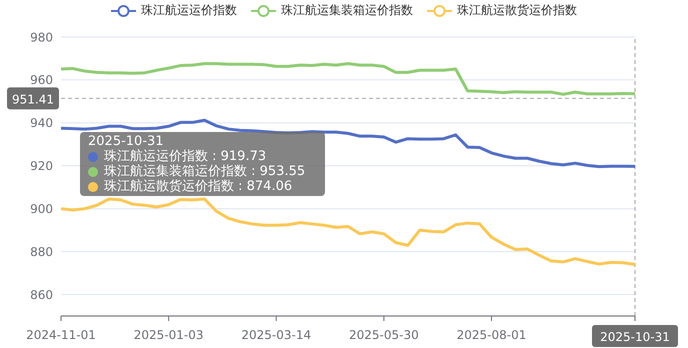 Image resolution: width=688 pixels, height=348 pixels. What do you see at coordinates (61, 335) in the screenshot?
I see `x-tick-label: 2024-11-01` at bounding box center [61, 335].